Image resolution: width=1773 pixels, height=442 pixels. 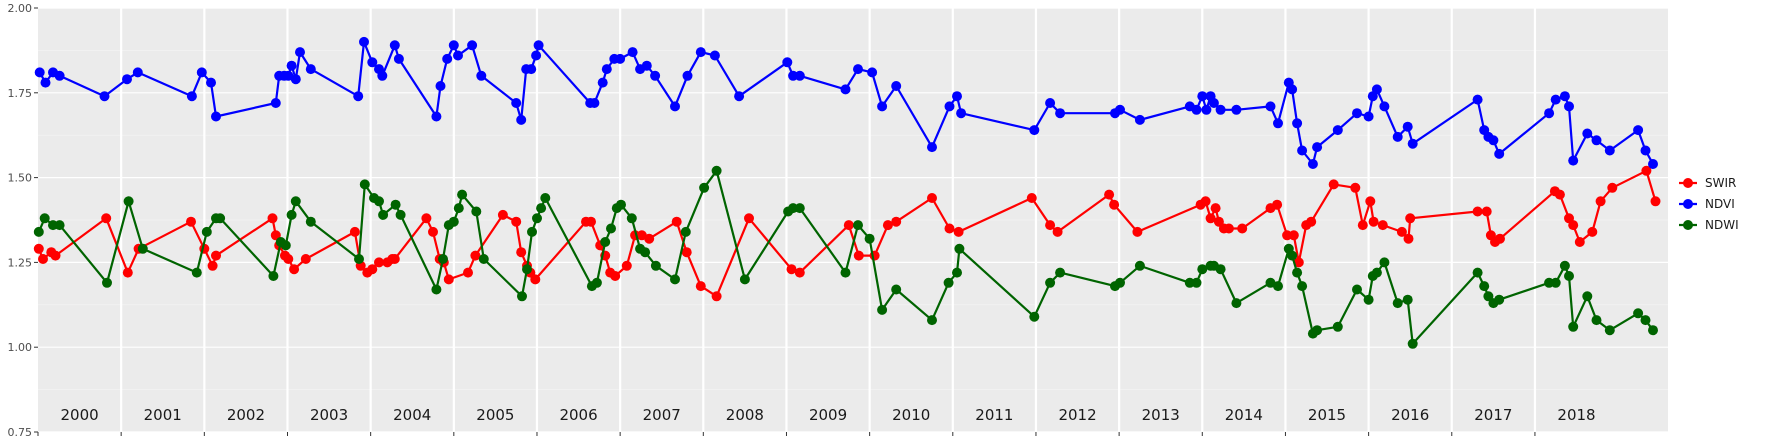 I want to click on y-tick-label: 0.75, so click(x=20, y=432).